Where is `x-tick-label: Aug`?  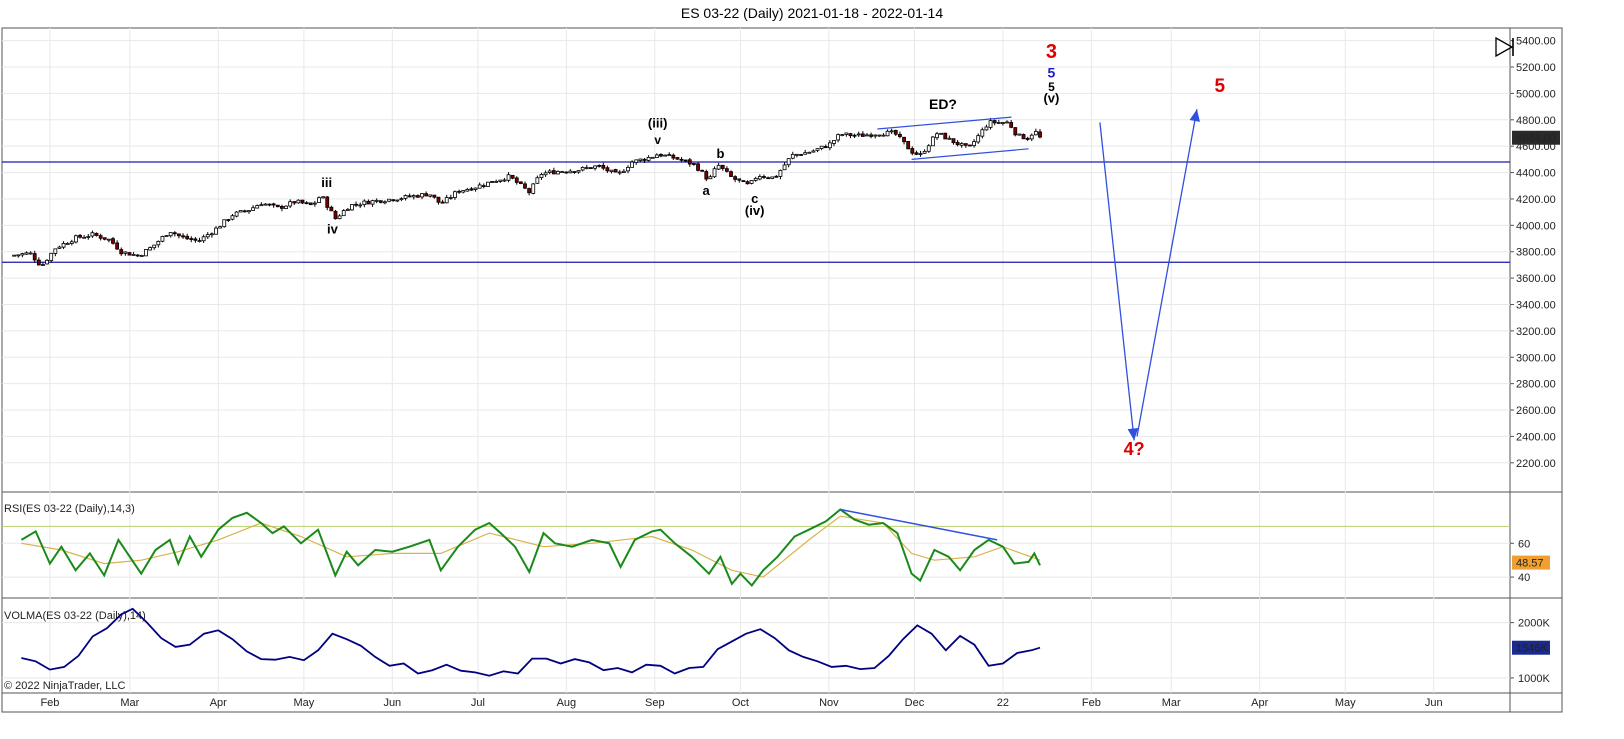
x-tick-label: Aug is located at coordinates (567, 703).